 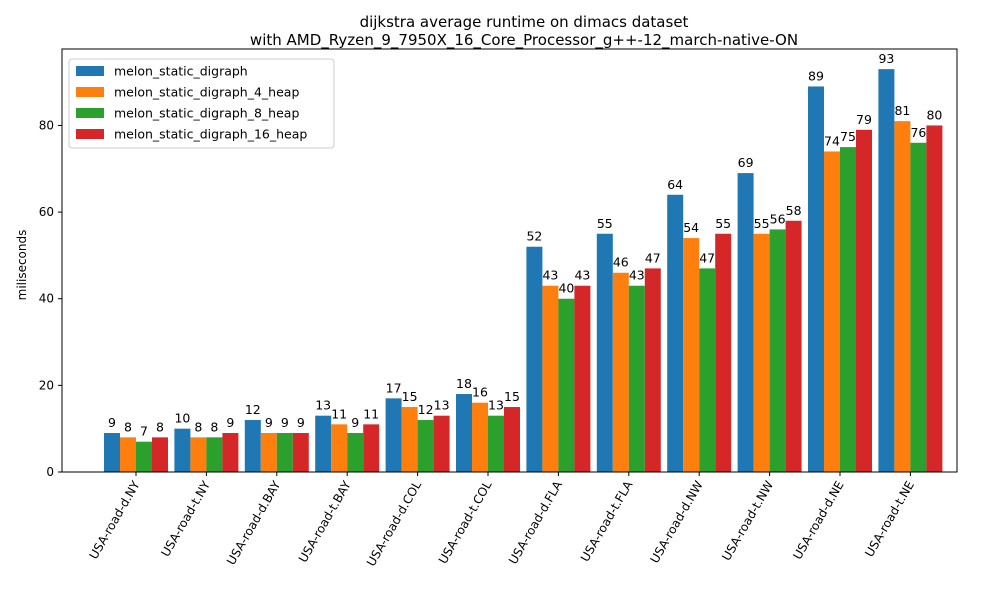 I want to click on data-label: 16, so click(x=480, y=392).